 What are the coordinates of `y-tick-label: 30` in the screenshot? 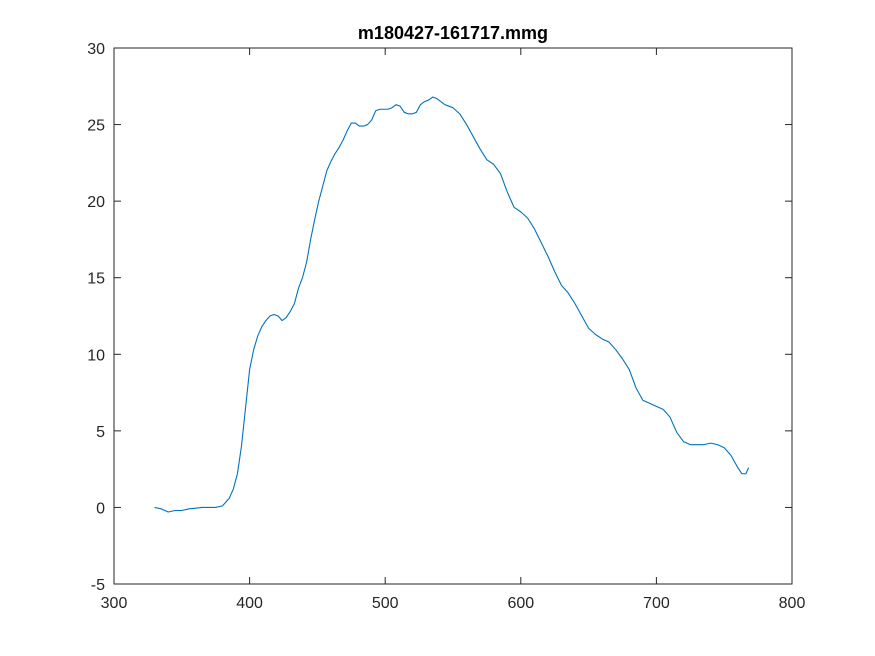 It's located at (96, 49).